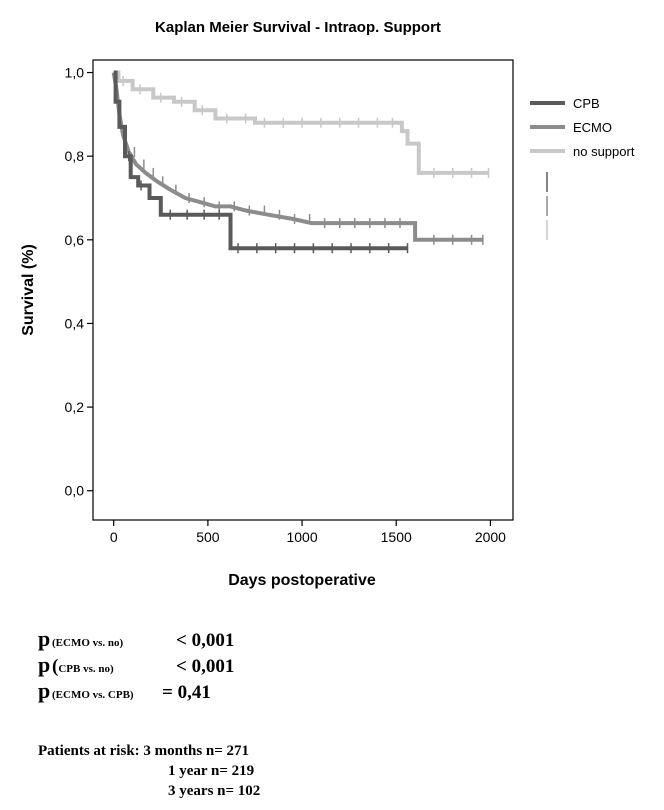  I want to click on chart-title: Kaplan Meier Survival - Intraop. Support, so click(298, 27).